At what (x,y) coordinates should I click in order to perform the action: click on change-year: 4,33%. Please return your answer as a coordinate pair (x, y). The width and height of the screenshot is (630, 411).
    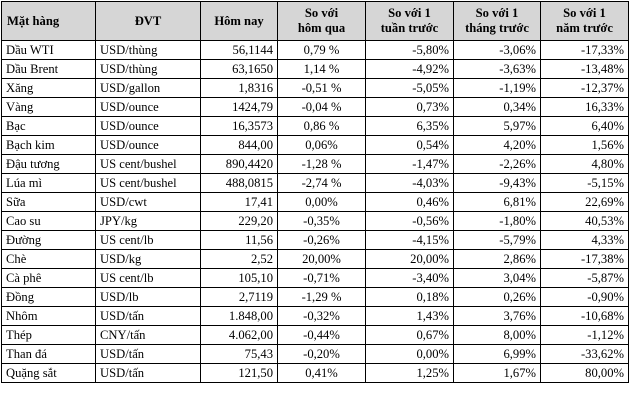
    Looking at the image, I should click on (584, 240).